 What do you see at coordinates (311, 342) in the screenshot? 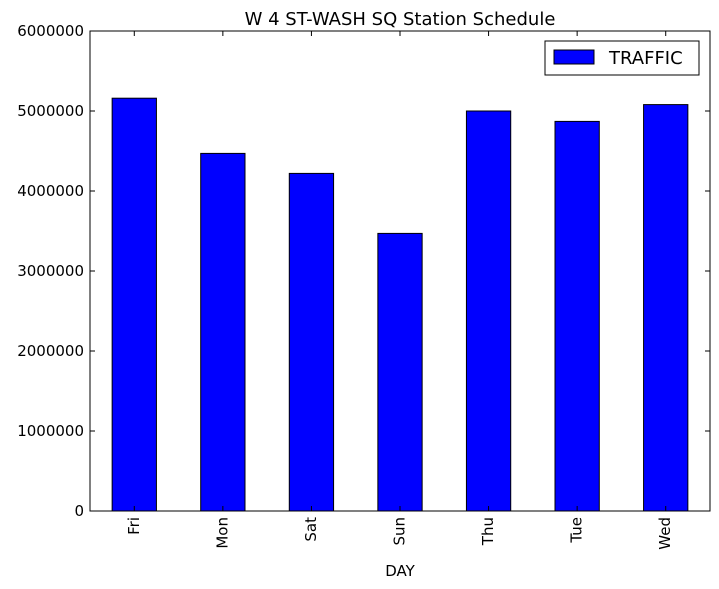
I see `bar-sat` at bounding box center [311, 342].